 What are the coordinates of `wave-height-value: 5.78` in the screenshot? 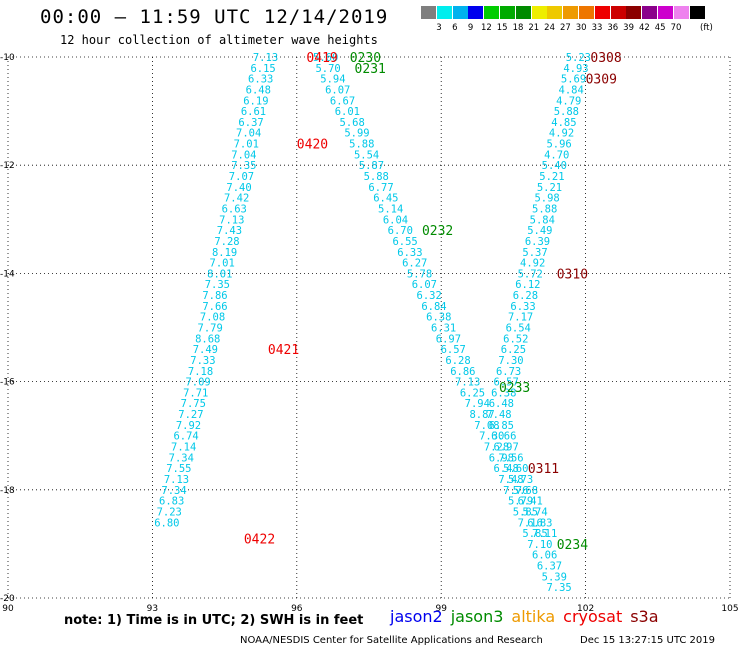 It's located at (419, 274).